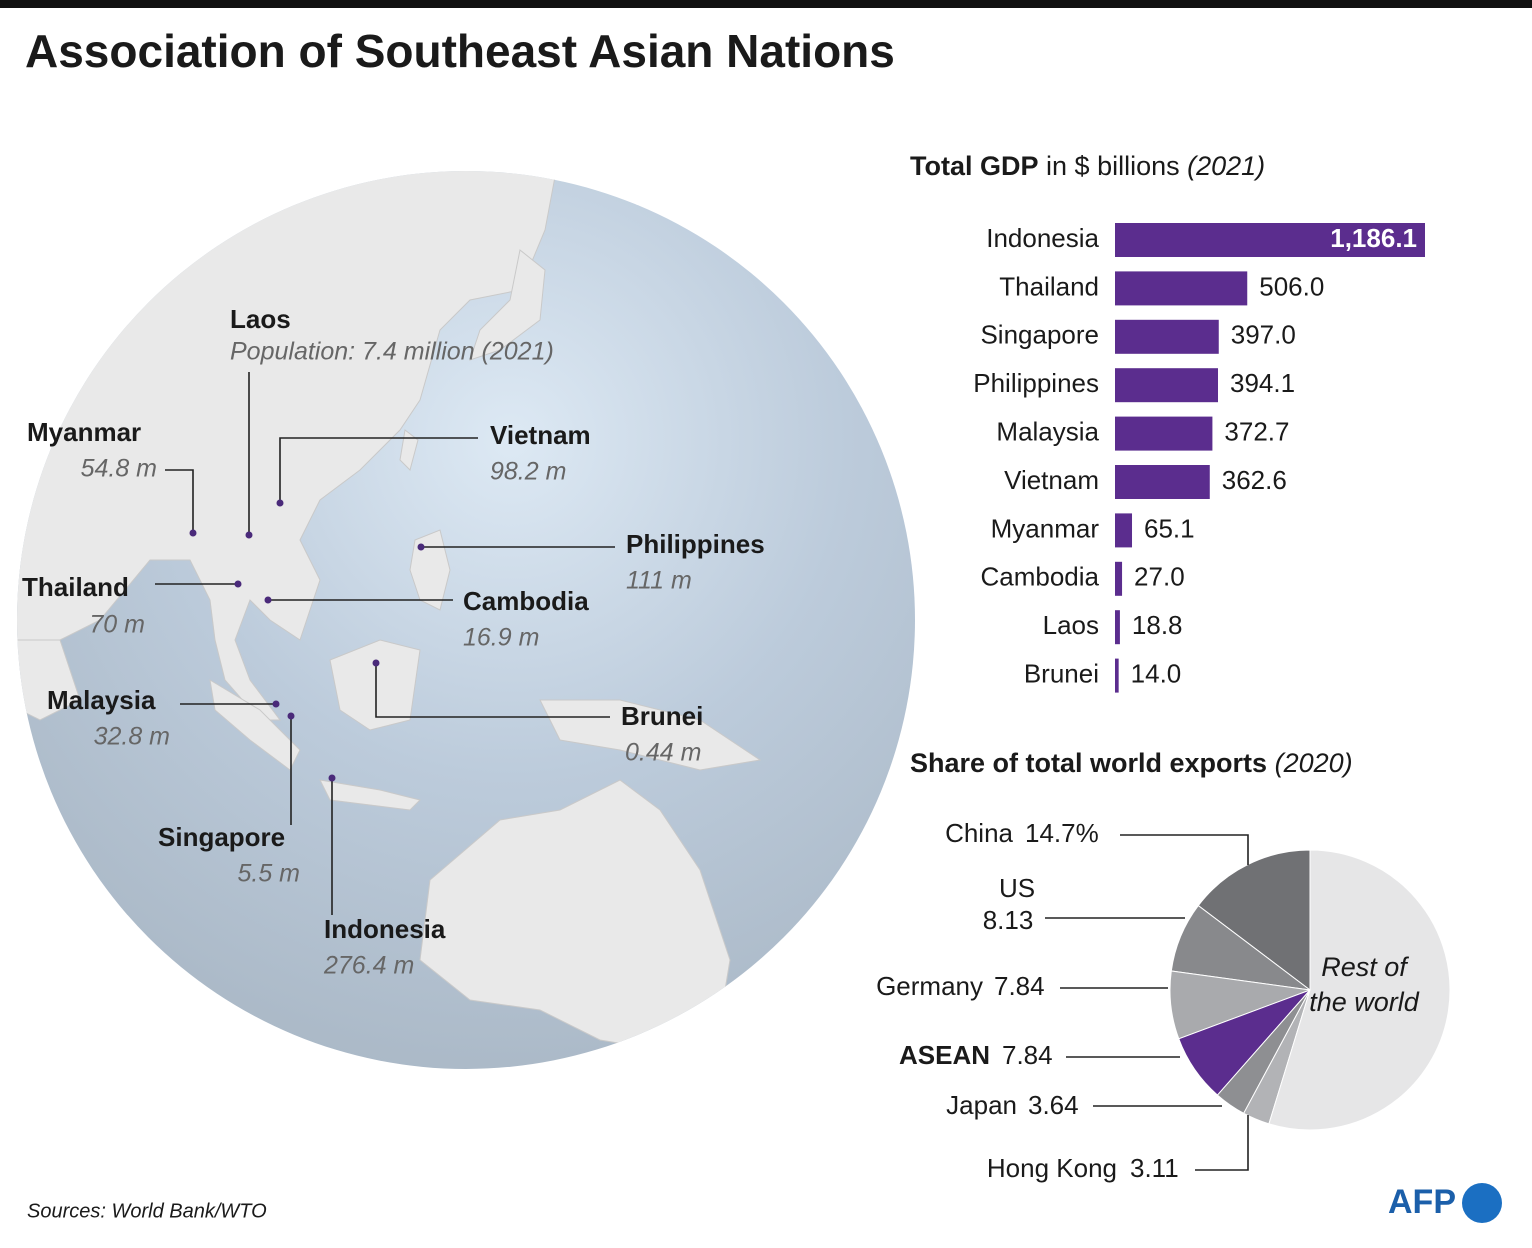  What do you see at coordinates (540, 435) in the screenshot?
I see `country-name: Vietnam` at bounding box center [540, 435].